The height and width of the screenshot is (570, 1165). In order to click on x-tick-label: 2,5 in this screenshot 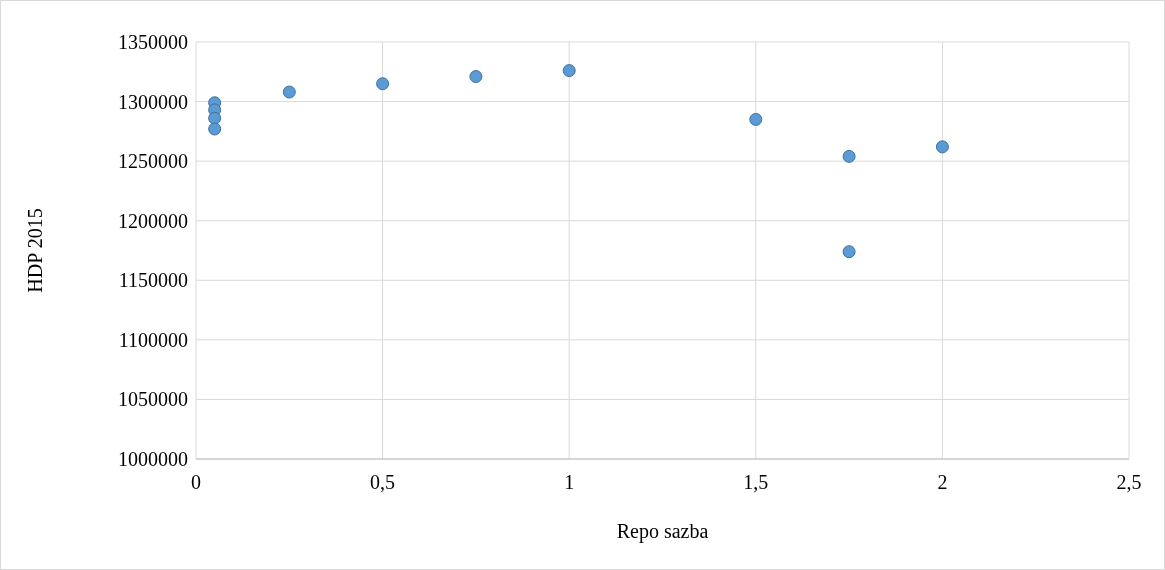, I will do `click(1129, 482)`.